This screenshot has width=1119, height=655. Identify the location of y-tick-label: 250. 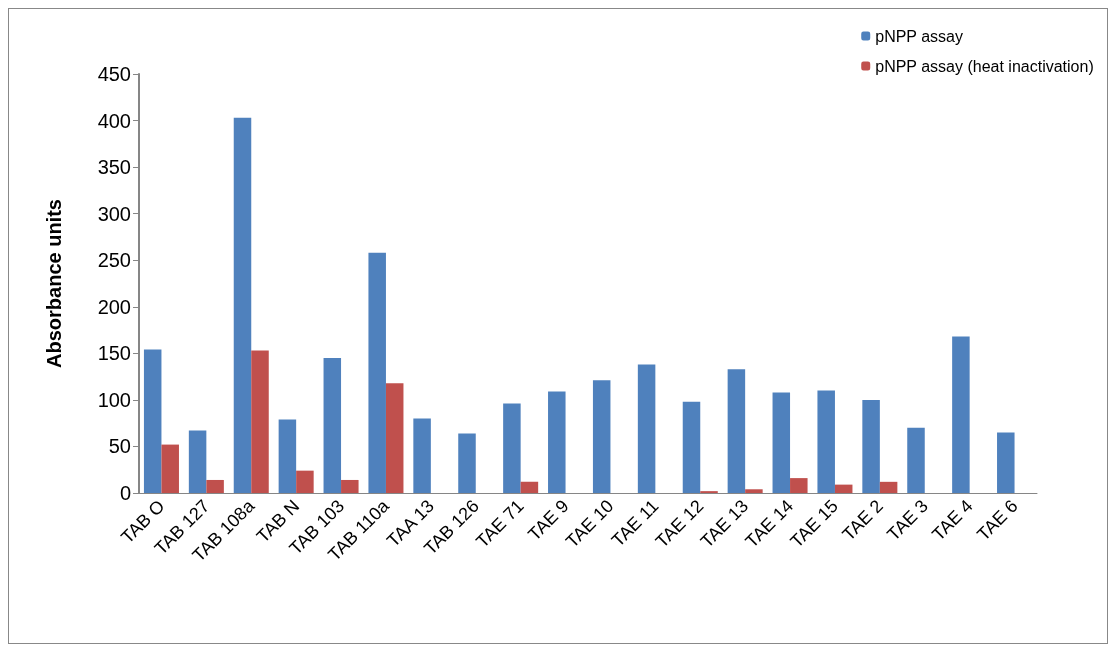
(114, 260).